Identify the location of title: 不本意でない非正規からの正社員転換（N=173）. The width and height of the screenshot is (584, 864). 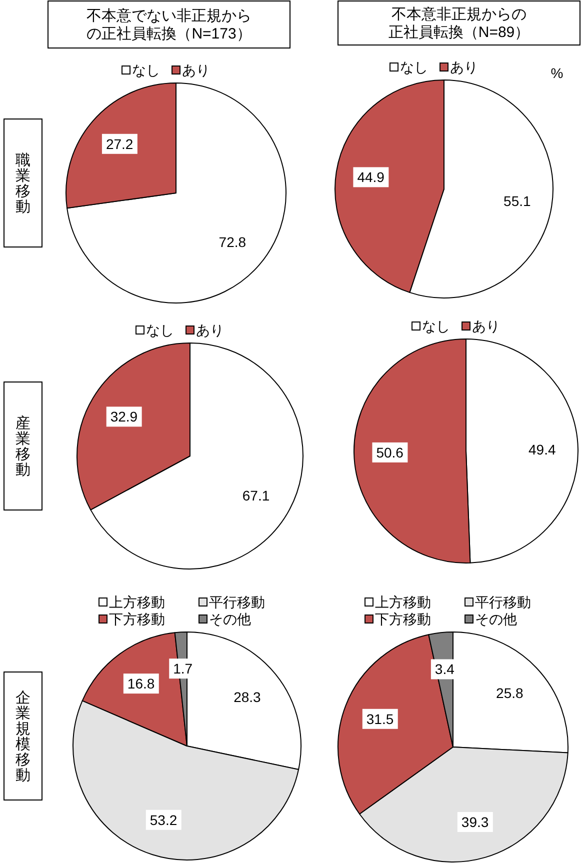
(169, 25).